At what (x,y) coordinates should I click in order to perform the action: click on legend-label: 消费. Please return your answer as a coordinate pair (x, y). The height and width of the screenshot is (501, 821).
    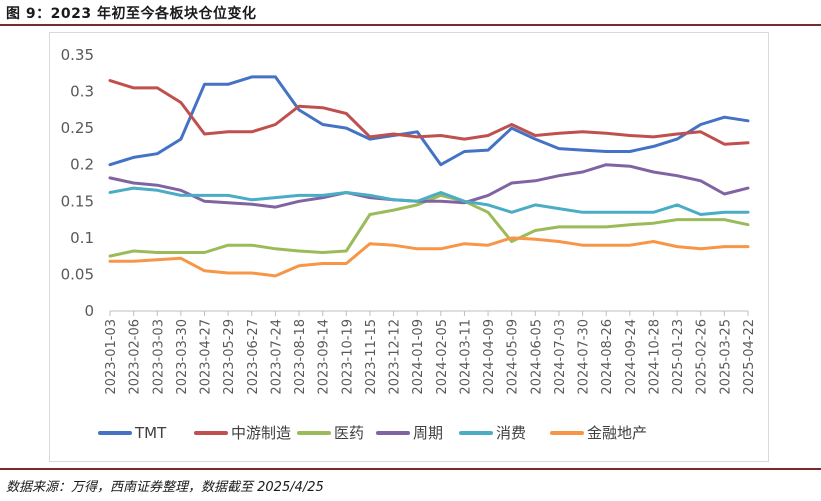
    Looking at the image, I should click on (511, 433).